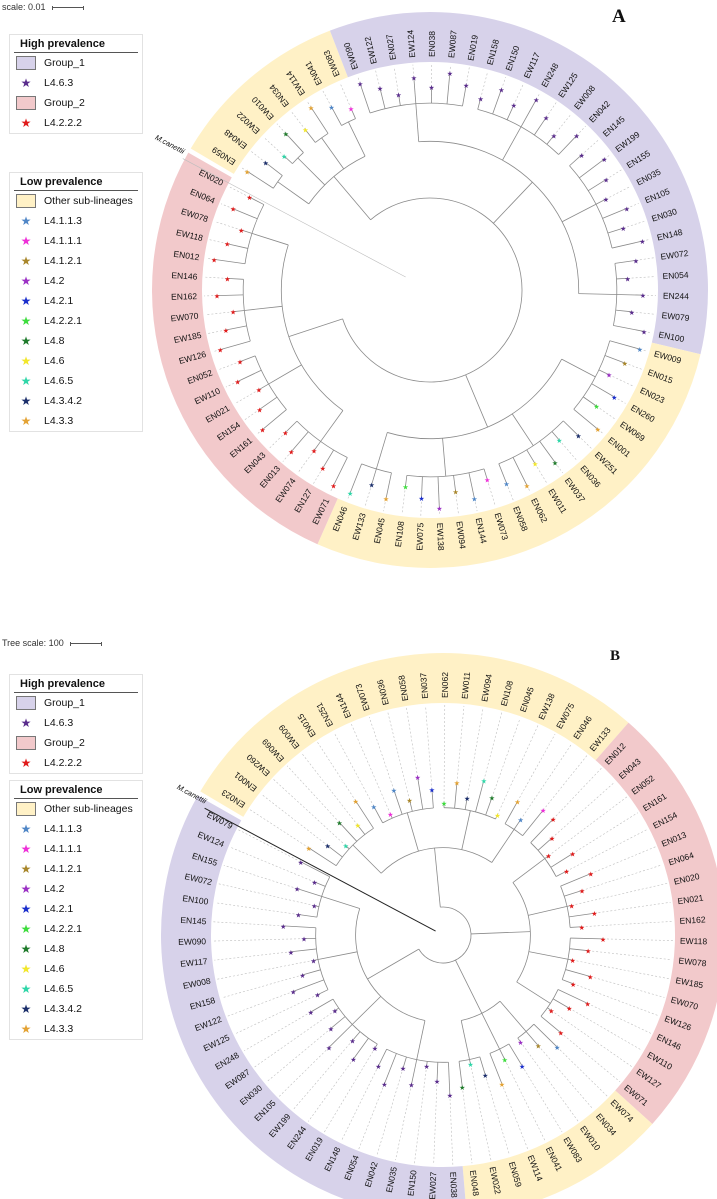 The image size is (717, 1199). I want to click on legend-item-l4-1-1-1: ★ L4.1.1.1, so click(76, 241).